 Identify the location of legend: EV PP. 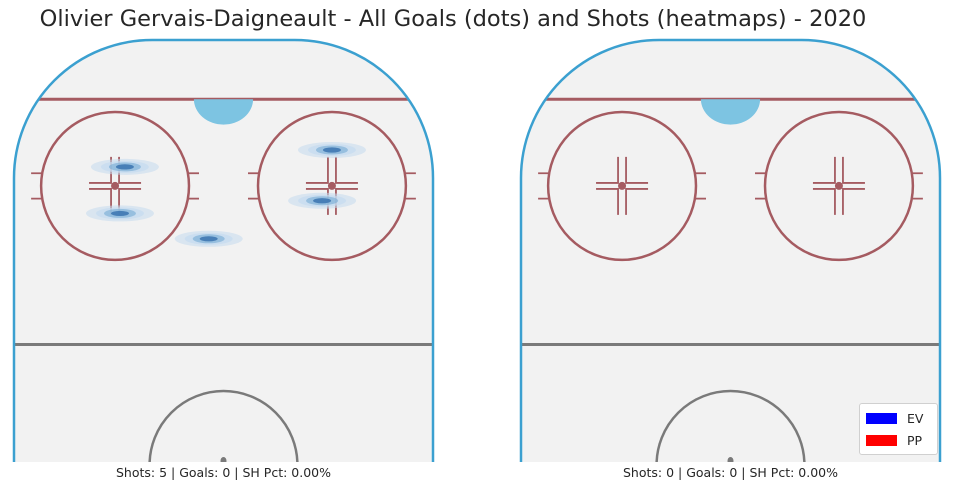
(898, 429).